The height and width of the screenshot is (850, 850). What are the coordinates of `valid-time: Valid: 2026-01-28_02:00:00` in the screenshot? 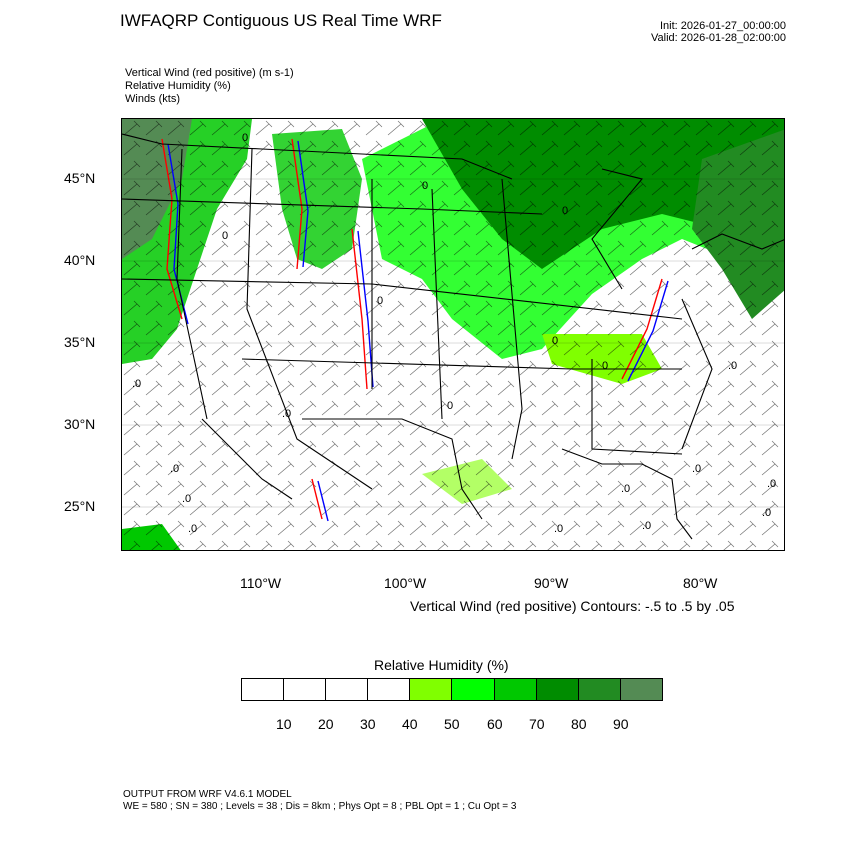 It's located at (718, 38).